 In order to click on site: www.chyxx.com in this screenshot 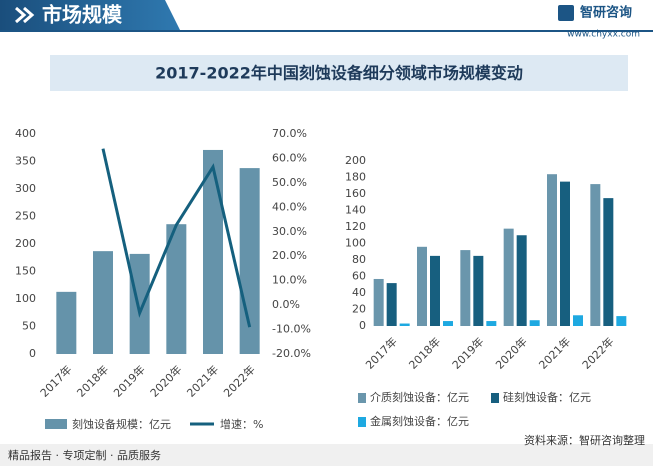, I will do `click(603, 35)`.